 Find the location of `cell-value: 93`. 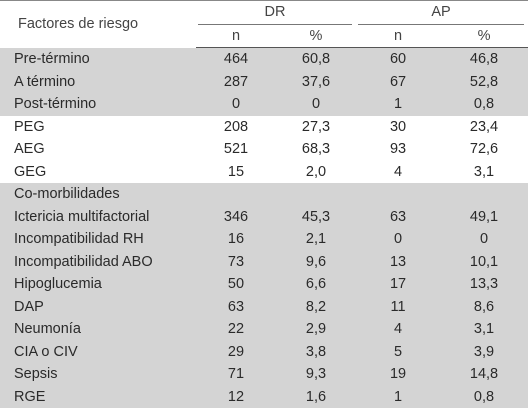

cell-value: 93 is located at coordinates (398, 149).